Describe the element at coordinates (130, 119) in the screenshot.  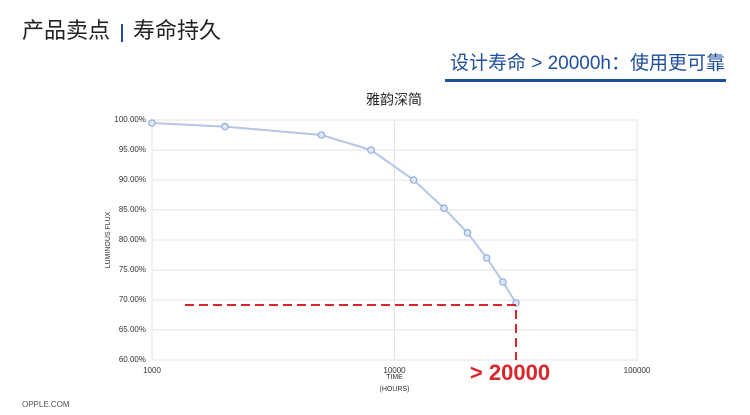
I see `y-tick-label: 100.00%` at that location.